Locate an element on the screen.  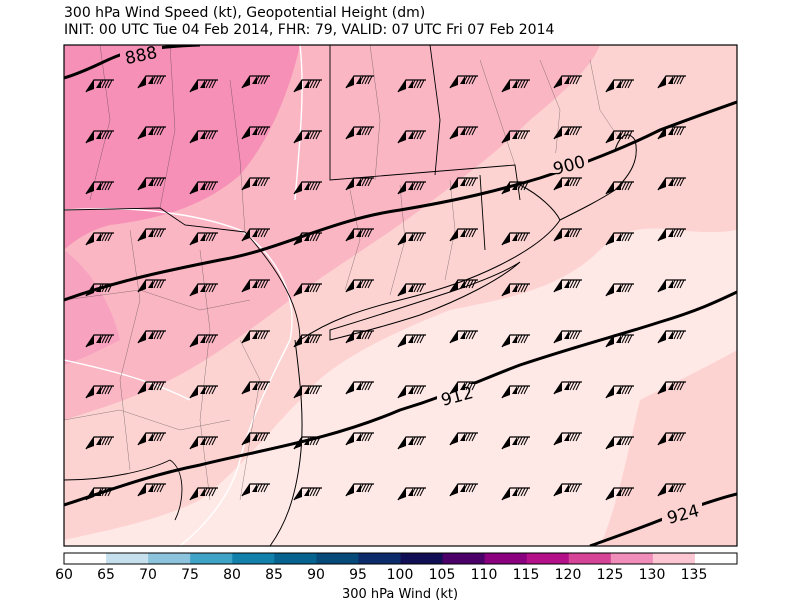
colorbar-tick-label: 60 is located at coordinates (64, 575).